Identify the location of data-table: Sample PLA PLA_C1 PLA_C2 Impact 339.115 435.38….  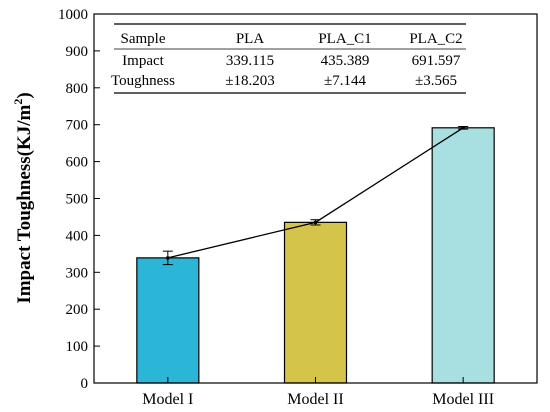
(288, 58).